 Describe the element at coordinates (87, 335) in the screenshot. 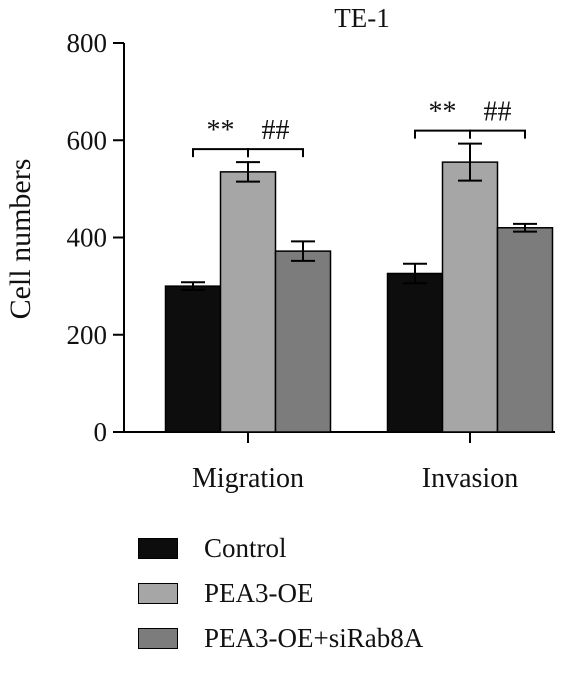

I see `y-tick-label-200: 200` at that location.